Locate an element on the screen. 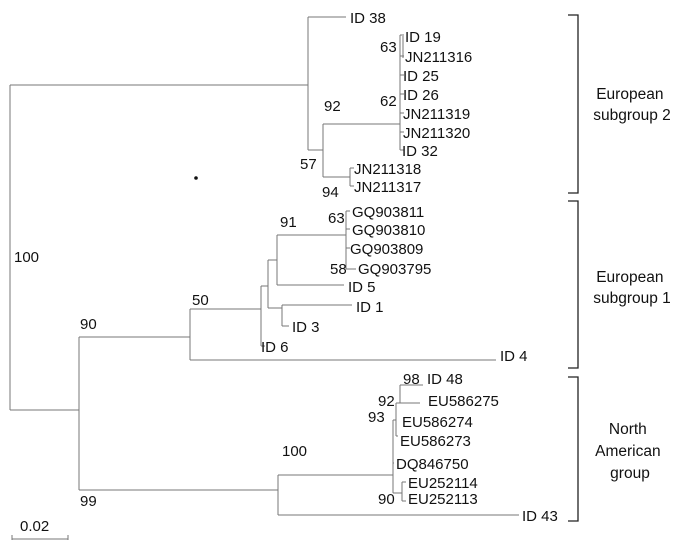 Image resolution: width=677 pixels, height=546 pixels. tip-label: EU252114 is located at coordinates (443, 483).